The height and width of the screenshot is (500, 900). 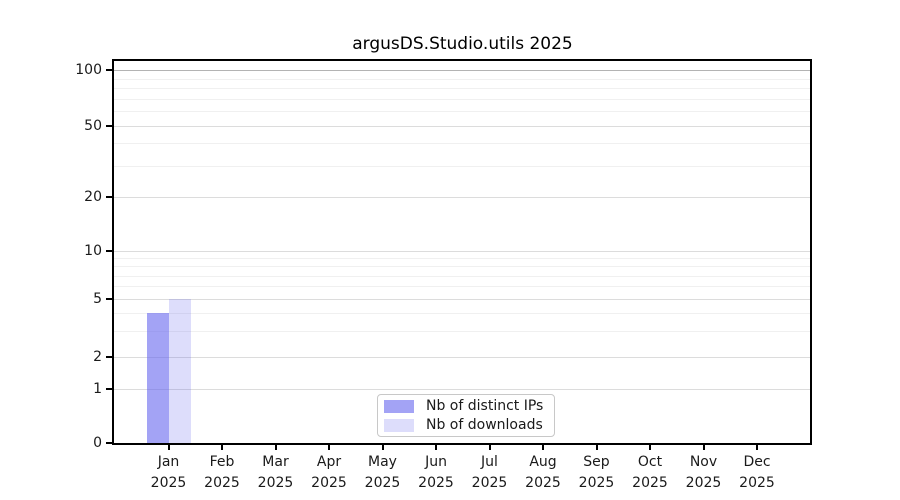 What do you see at coordinates (168, 472) in the screenshot?
I see `x-tick-label: Jan 2025` at bounding box center [168, 472].